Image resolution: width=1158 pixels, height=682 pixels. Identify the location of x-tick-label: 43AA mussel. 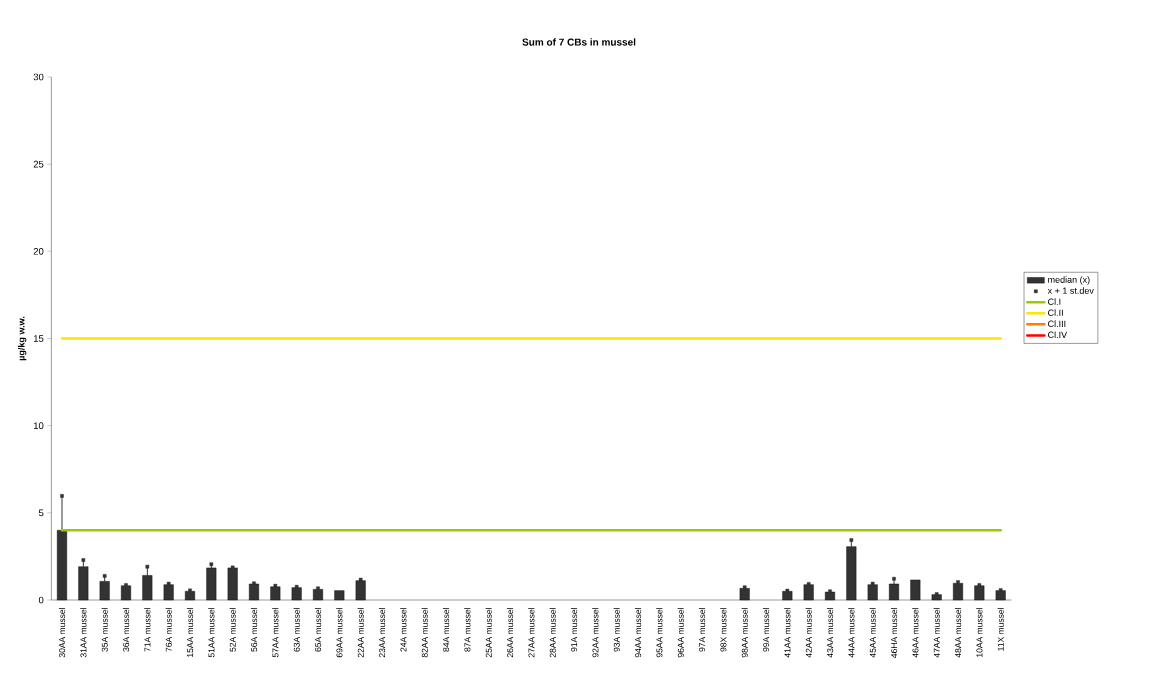
(830, 633).